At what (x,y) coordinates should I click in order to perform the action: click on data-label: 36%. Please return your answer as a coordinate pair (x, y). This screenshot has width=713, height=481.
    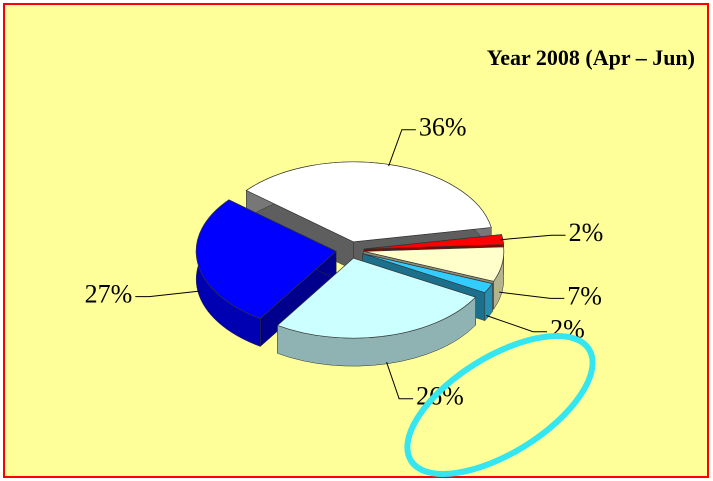
    Looking at the image, I should click on (443, 127).